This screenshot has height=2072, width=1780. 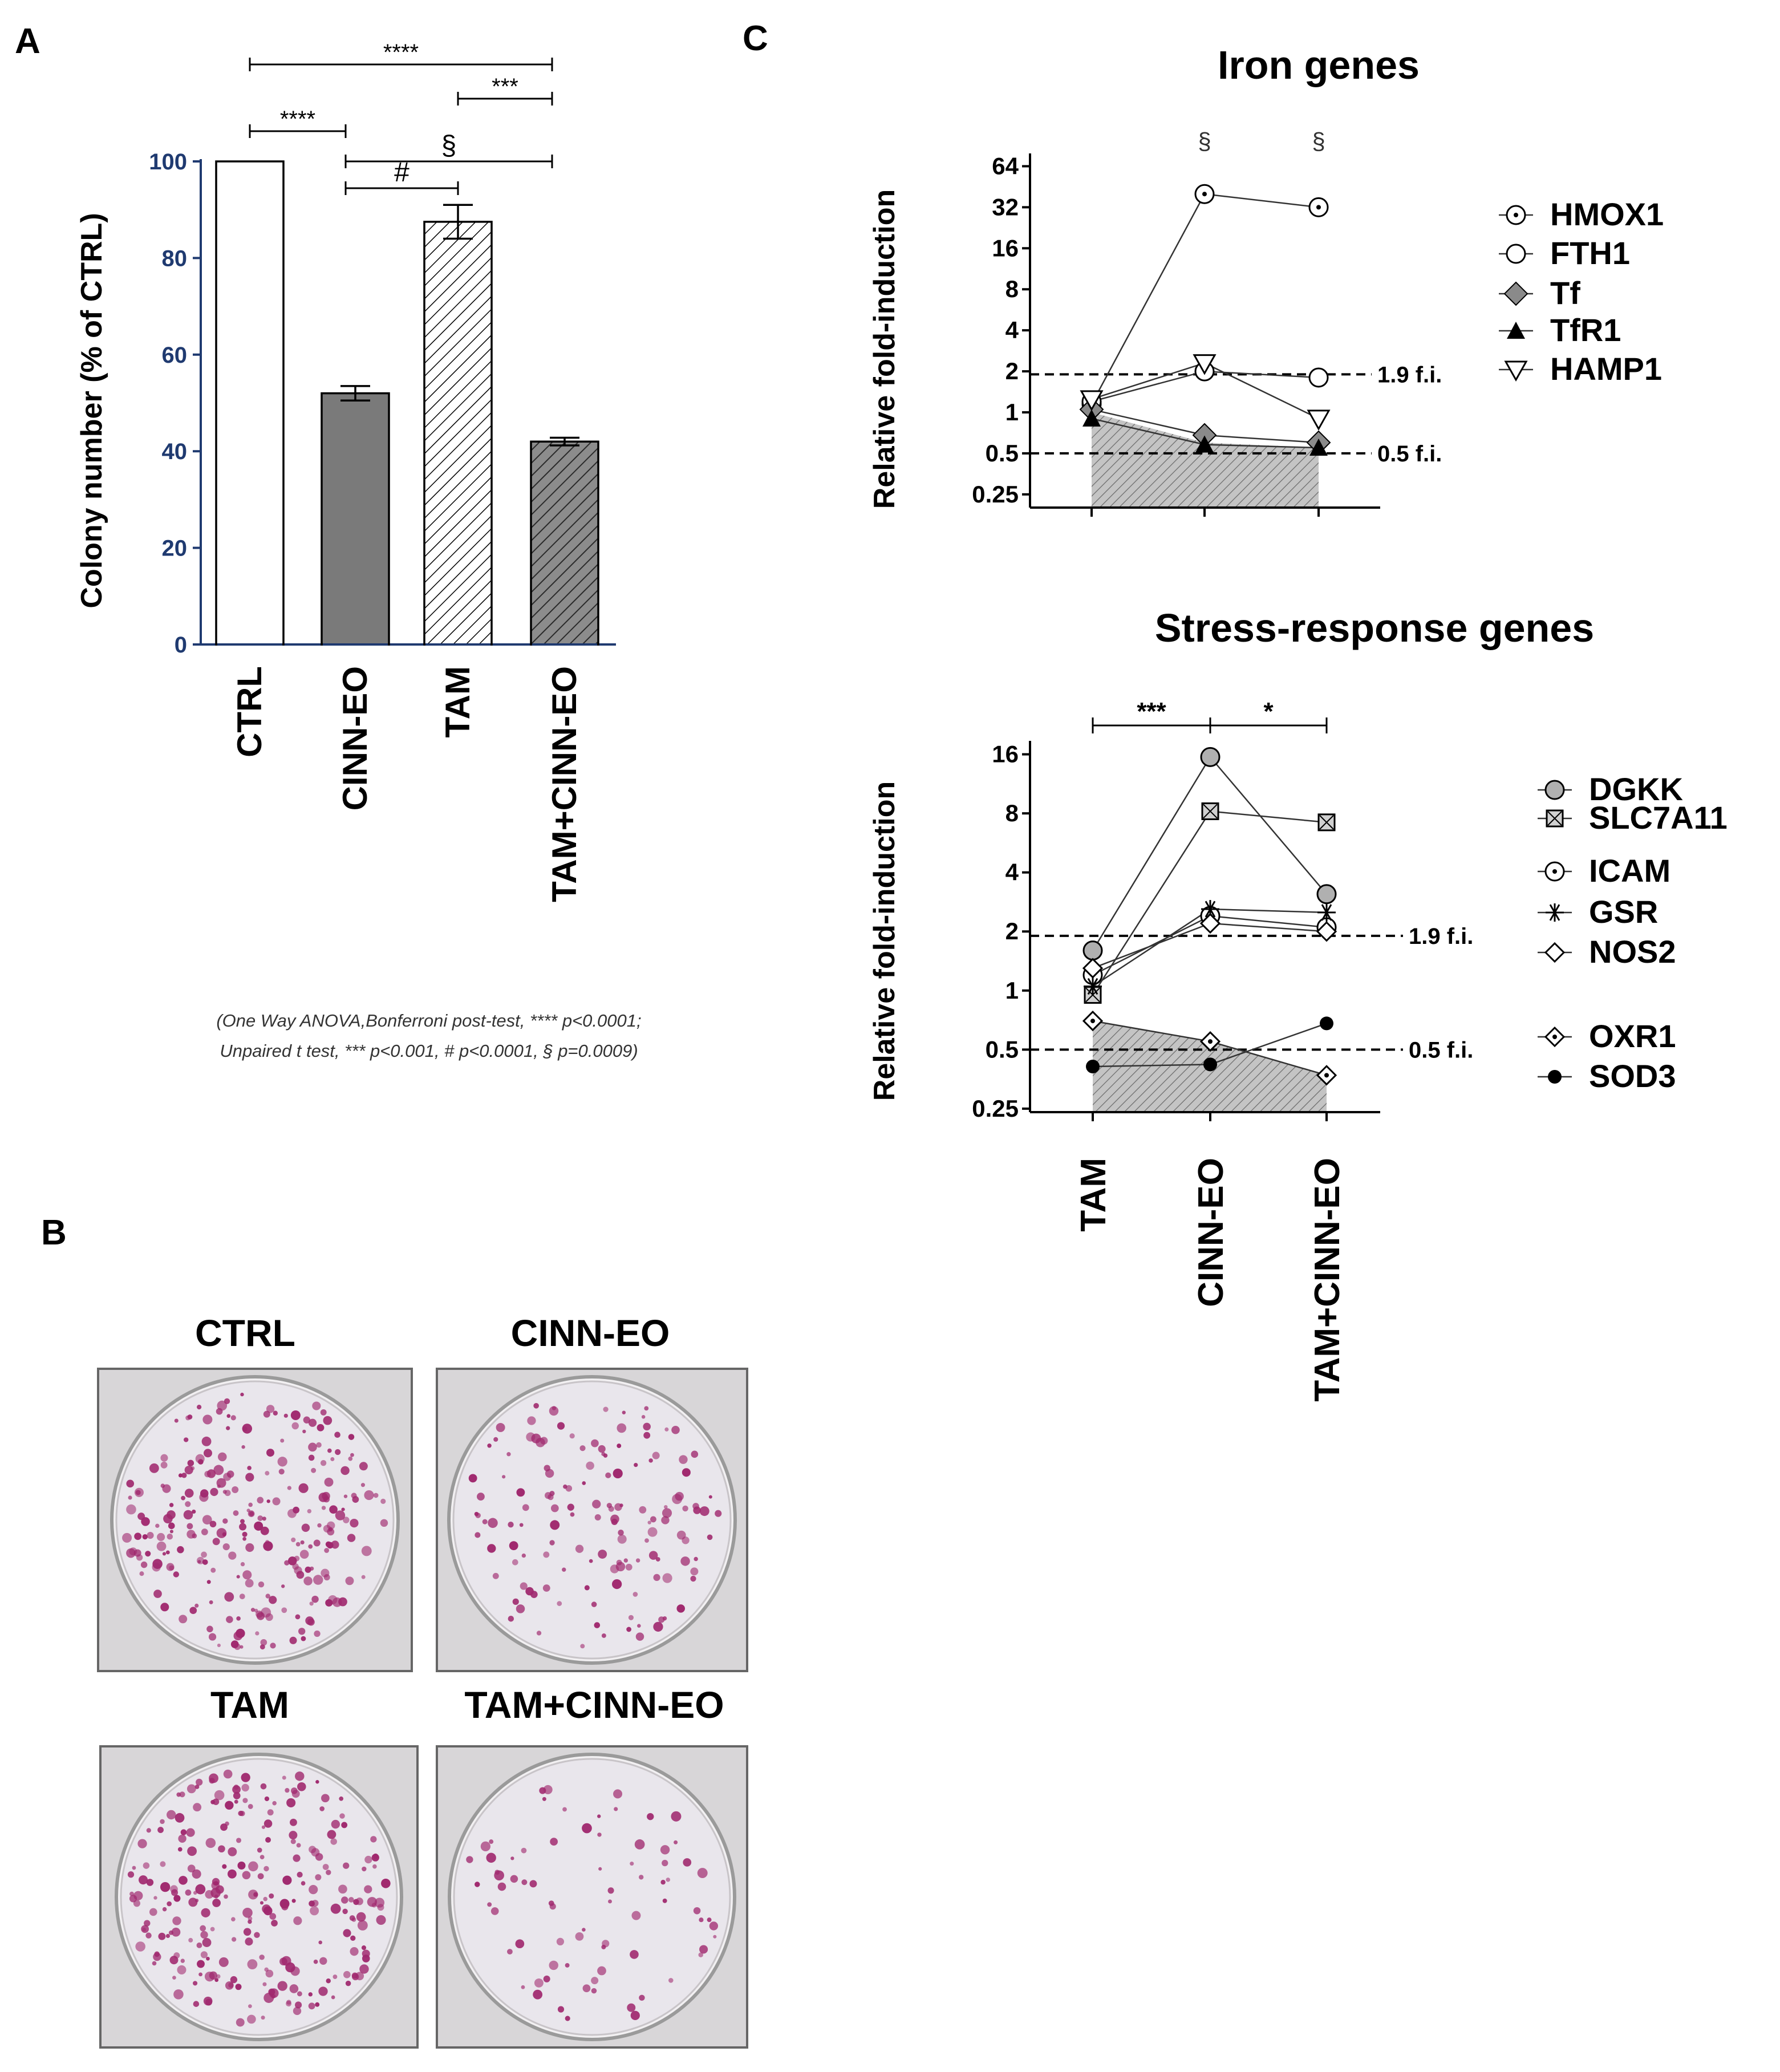 I want to click on y-tick-label: 4, so click(x=1012, y=872).